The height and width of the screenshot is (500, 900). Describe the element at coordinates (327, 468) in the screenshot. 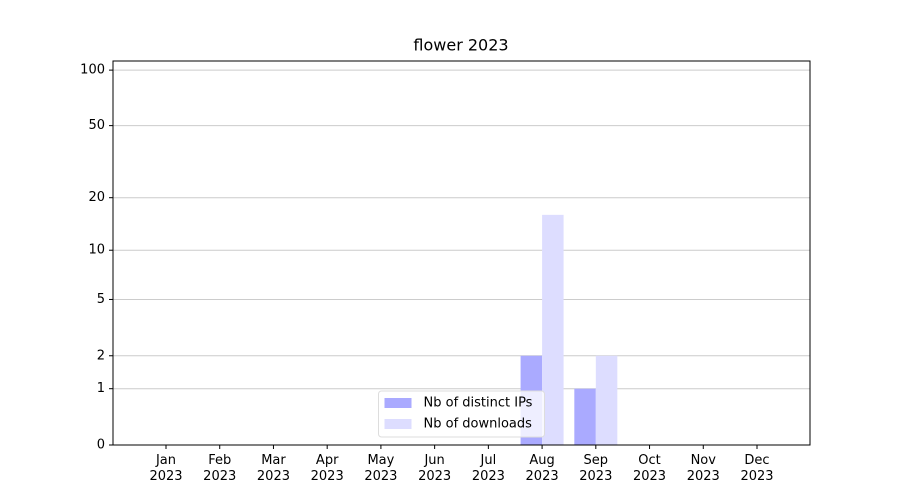

I see `x-tick-label: Apr 2023` at that location.